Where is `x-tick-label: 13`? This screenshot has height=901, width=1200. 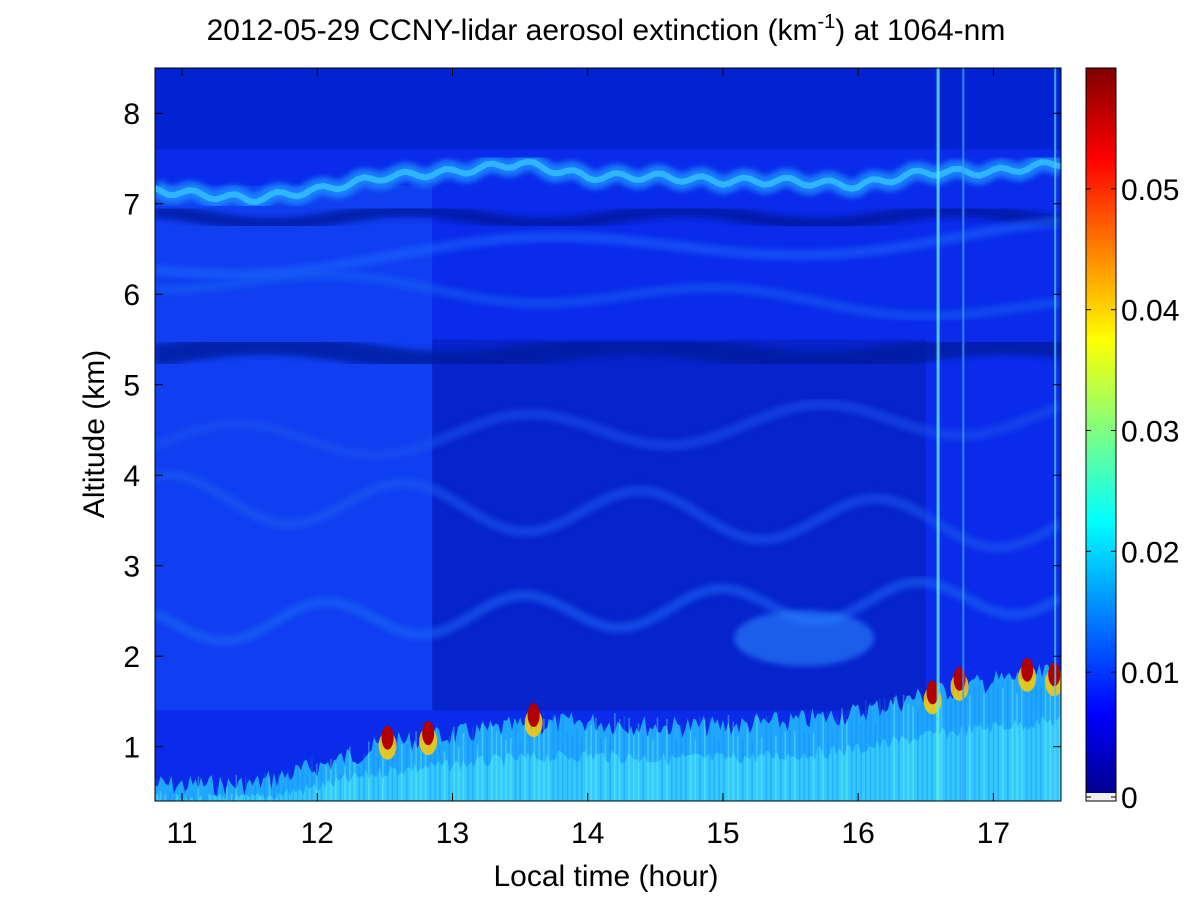
x-tick-label: 13 is located at coordinates (452, 833).